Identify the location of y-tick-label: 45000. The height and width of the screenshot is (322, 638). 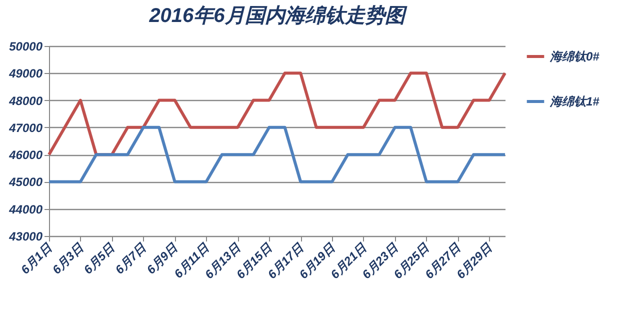
(25, 182).